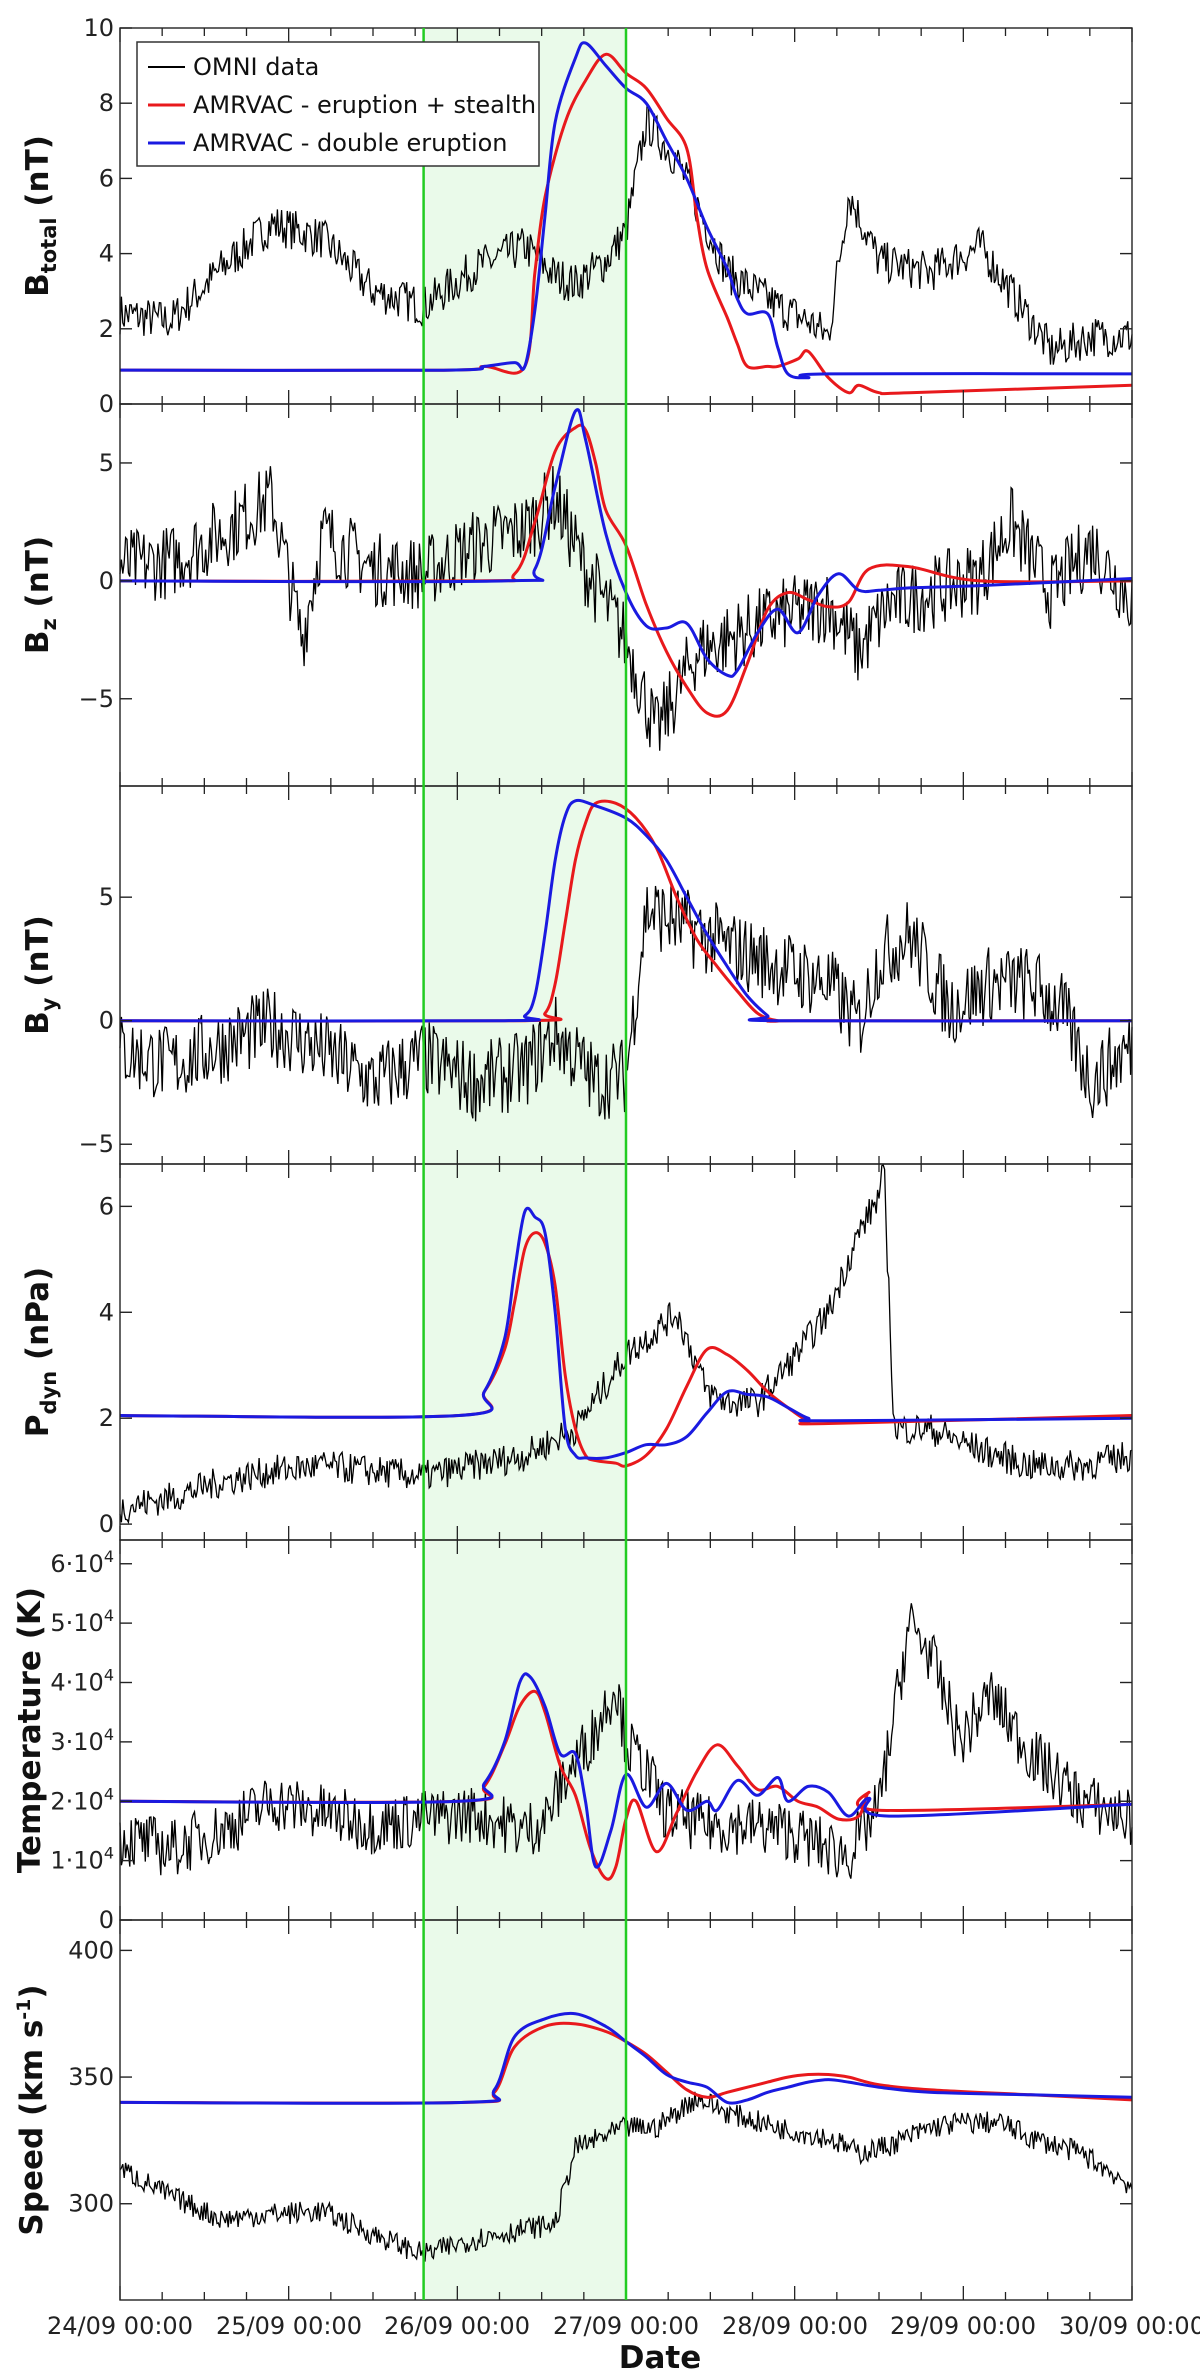 Image resolution: width=1200 pixels, height=2380 pixels. I want to click on y-axis-title-temp: Temperature (K), so click(30, 1730).